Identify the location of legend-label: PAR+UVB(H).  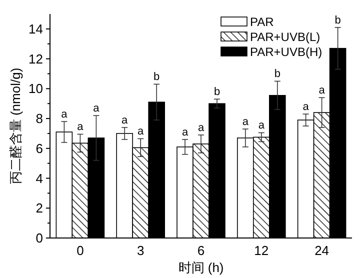
(286, 52).